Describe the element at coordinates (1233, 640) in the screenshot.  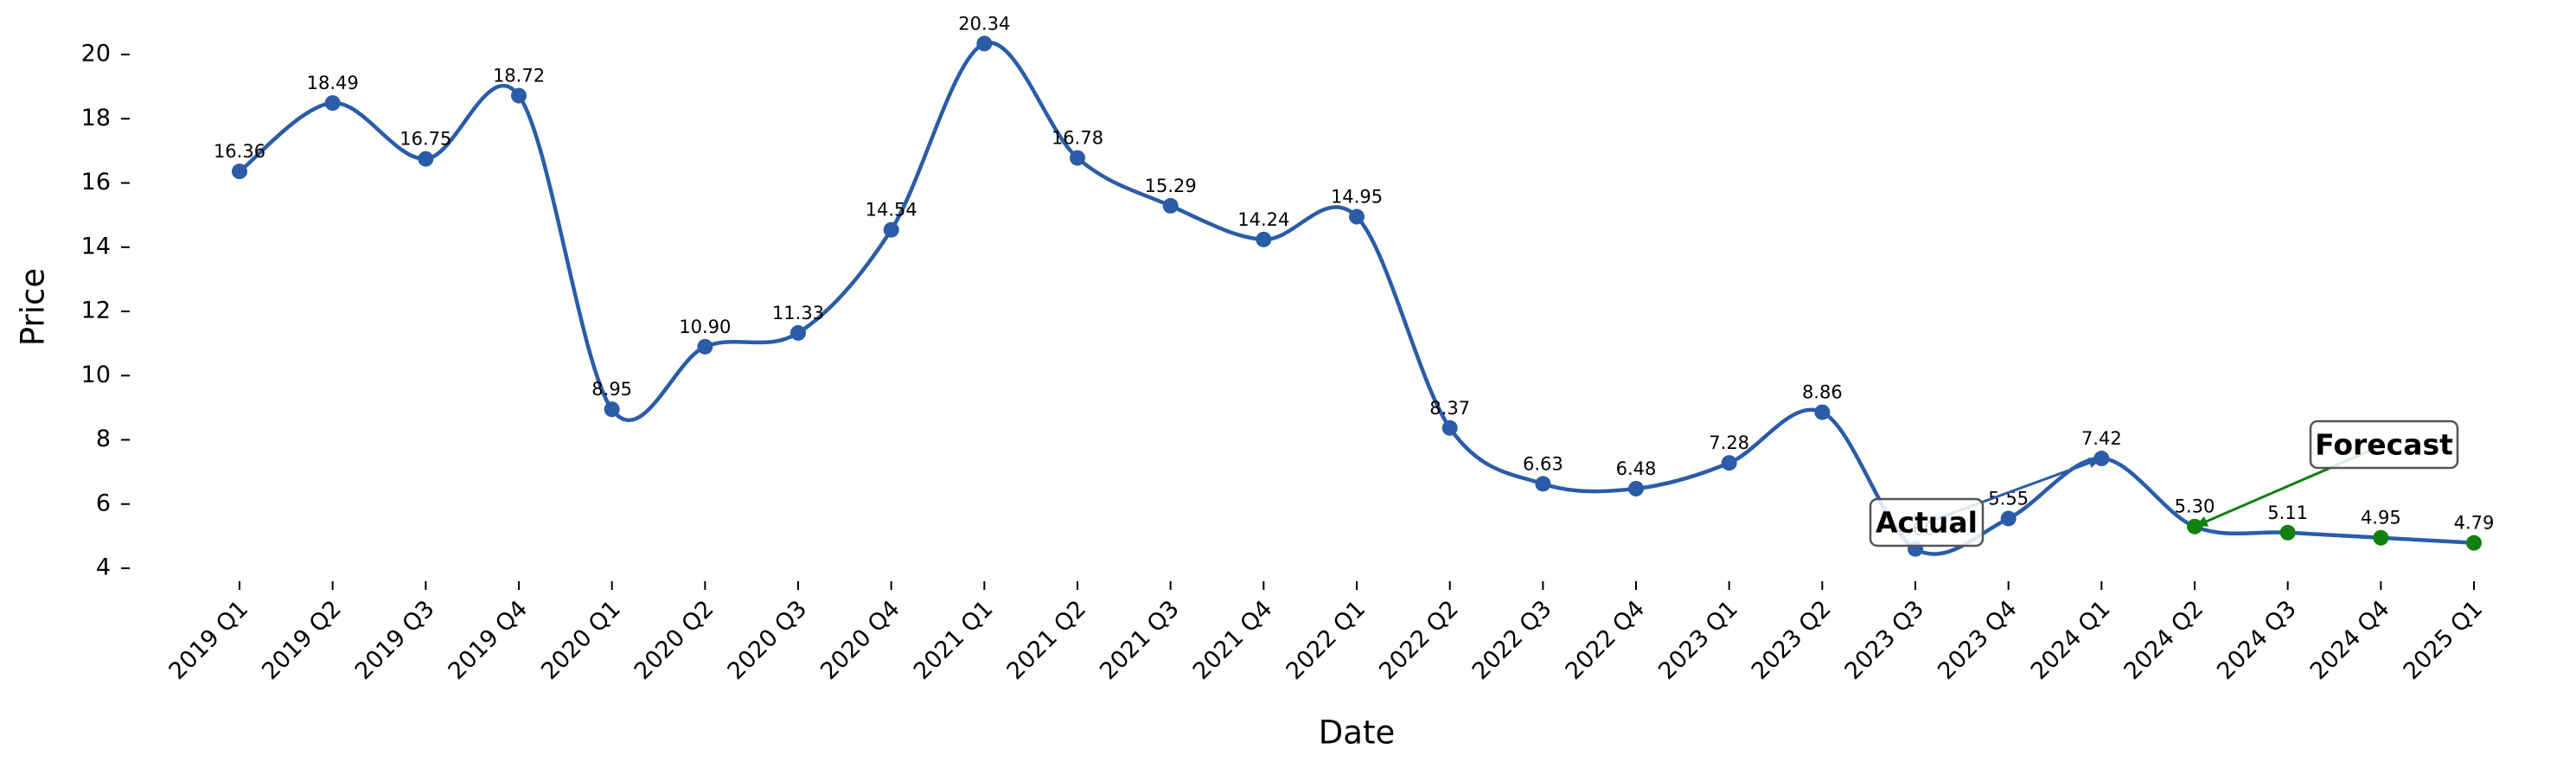
I see `x-tick-label: 2021 Q4` at that location.